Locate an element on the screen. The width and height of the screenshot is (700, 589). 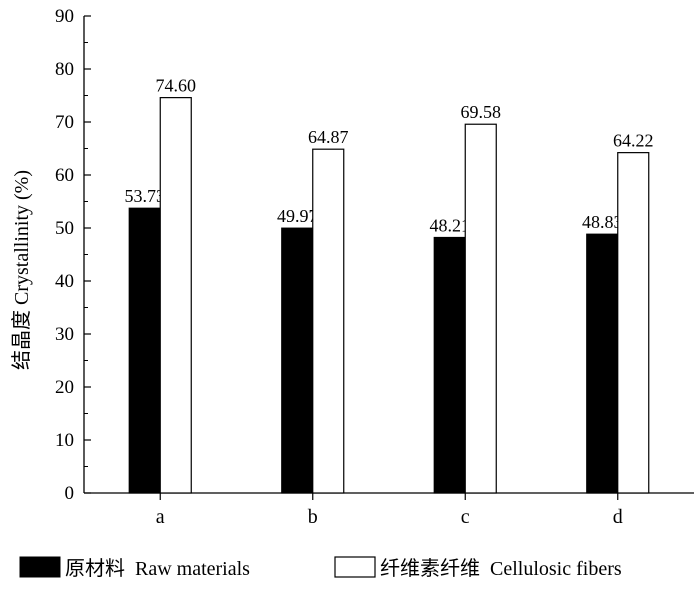
y-axis-label: 结晶度 Crystallinity (%) is located at coordinates (21, 270).